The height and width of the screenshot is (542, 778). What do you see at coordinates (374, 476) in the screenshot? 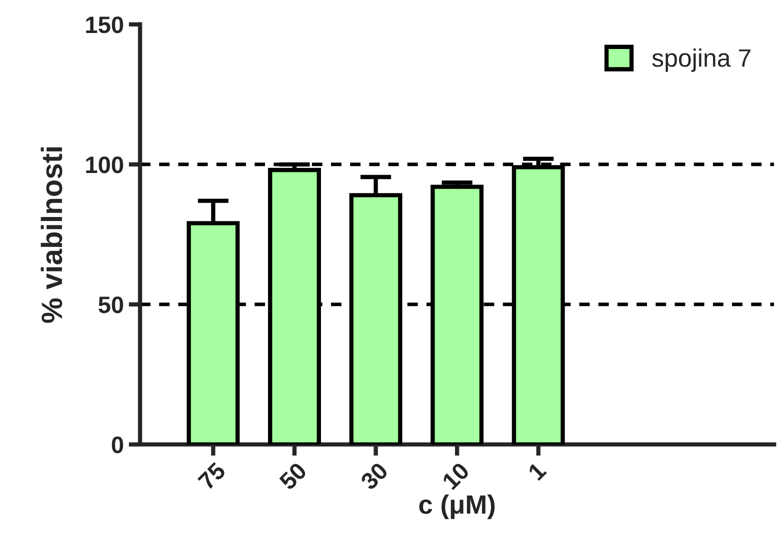
I see `x-tick-label: 30` at bounding box center [374, 476].